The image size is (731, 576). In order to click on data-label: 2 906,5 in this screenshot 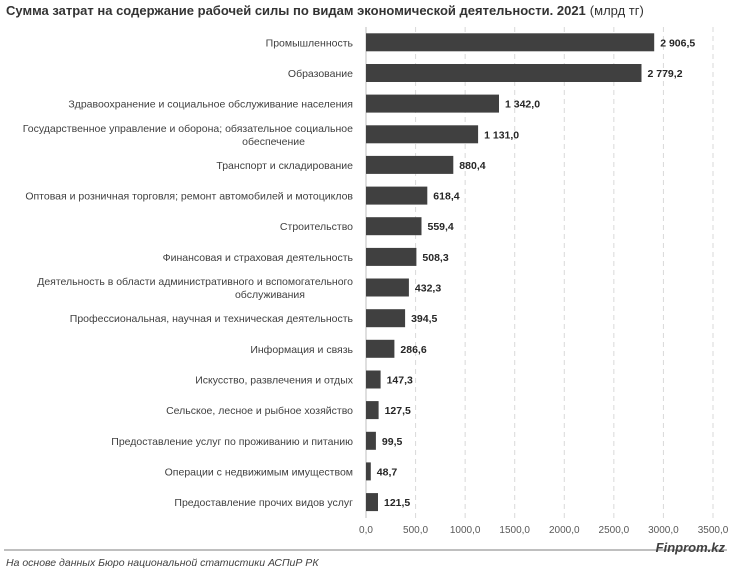, I will do `click(677, 43)`.